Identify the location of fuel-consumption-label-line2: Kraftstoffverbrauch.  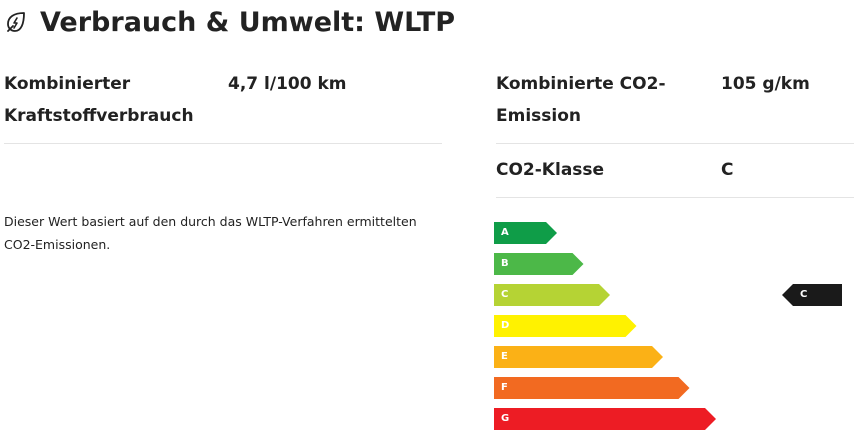
(99, 116).